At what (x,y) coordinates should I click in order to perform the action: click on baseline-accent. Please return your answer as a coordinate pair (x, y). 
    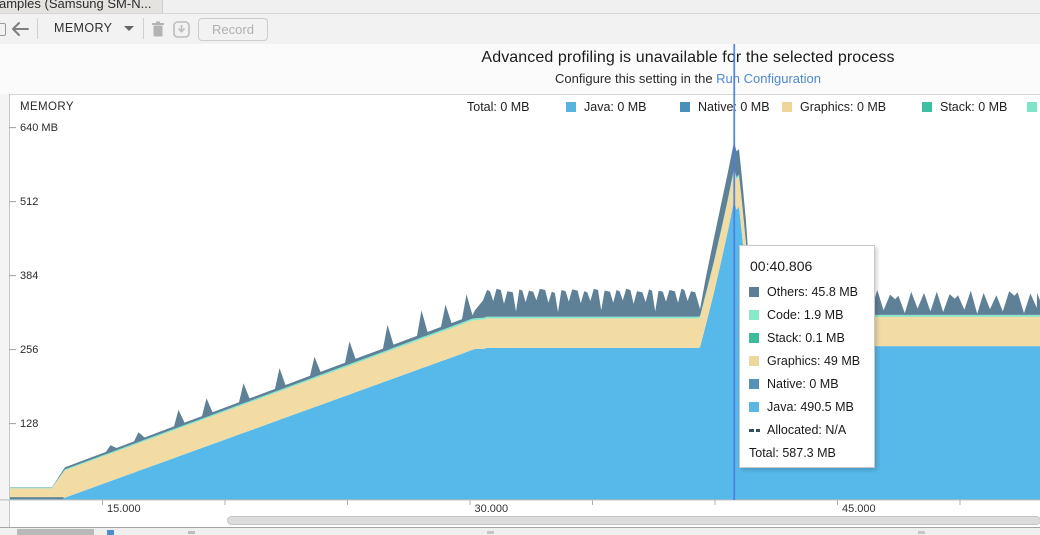
    Looking at the image, I should click on (37, 498).